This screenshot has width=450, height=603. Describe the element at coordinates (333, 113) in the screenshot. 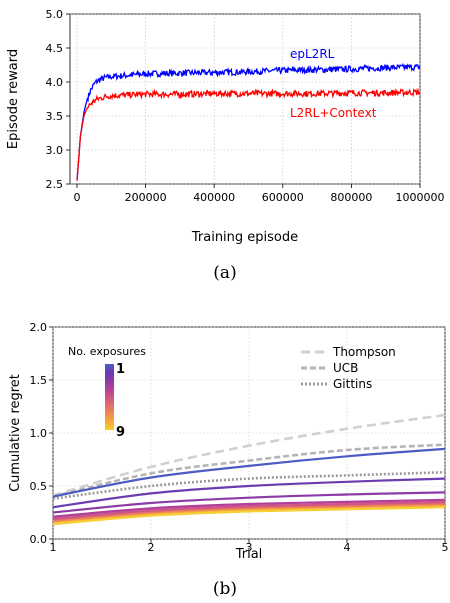

I see `series-label-l2rl-context: L2RL+Context` at that location.